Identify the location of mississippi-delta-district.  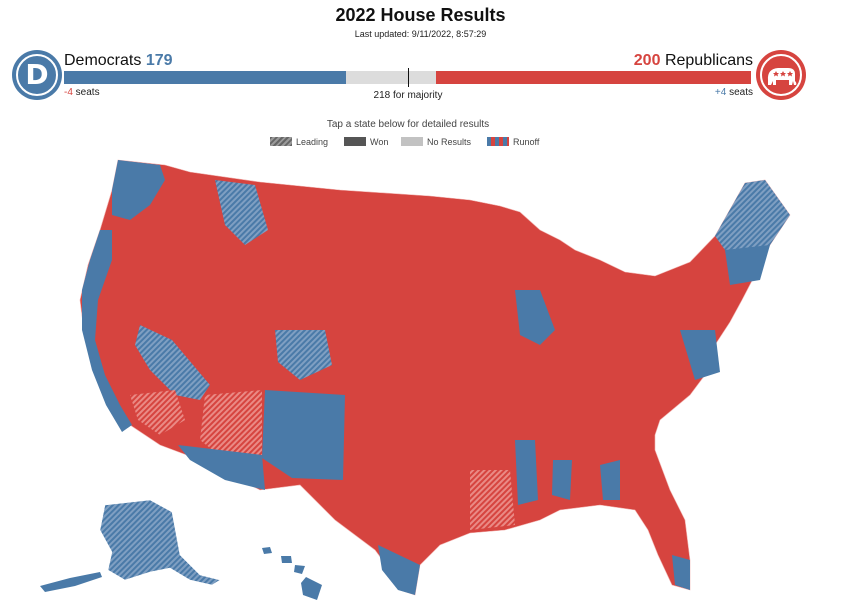
(526, 472).